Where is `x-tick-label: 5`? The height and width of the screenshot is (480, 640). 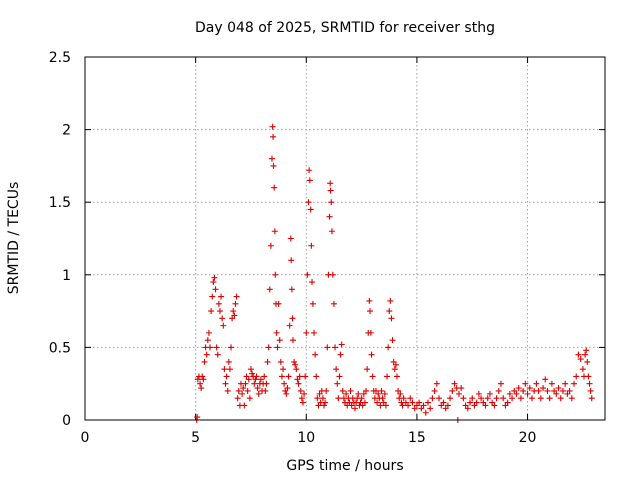 x-tick-label: 5 is located at coordinates (195, 438).